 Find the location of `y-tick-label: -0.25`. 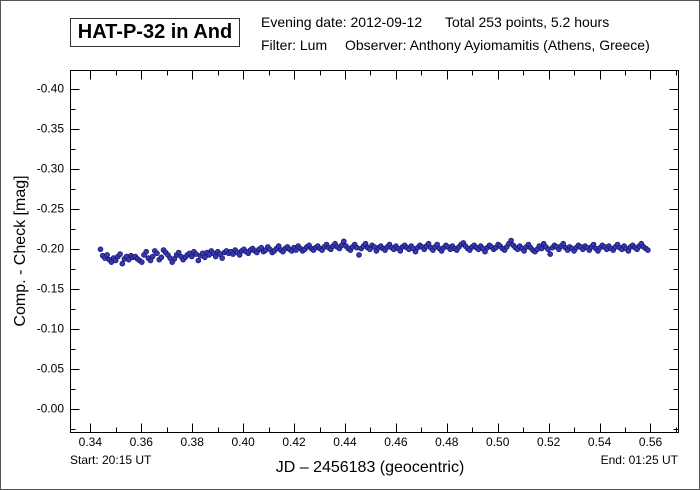

y-tick-label: -0.25 is located at coordinates (51, 209).